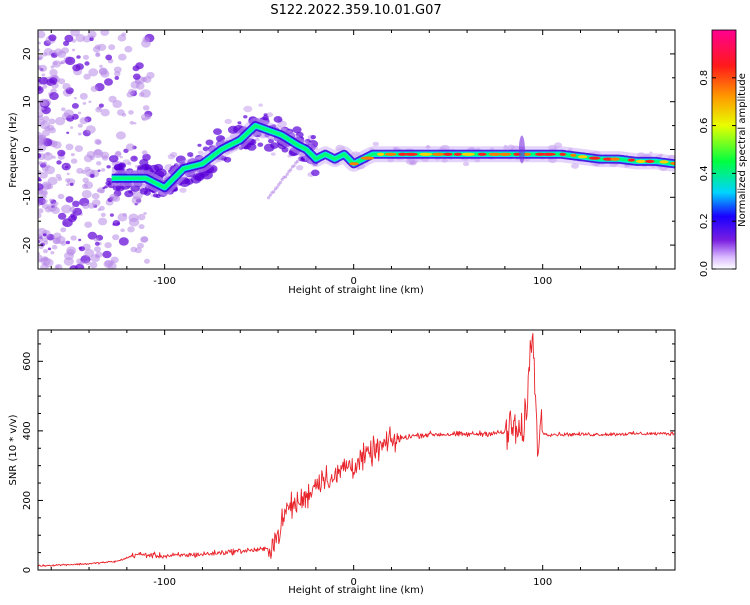 This screenshot has height=605, width=750. What do you see at coordinates (27, 197) in the screenshot?
I see `y-tick-label: -10` at bounding box center [27, 197].